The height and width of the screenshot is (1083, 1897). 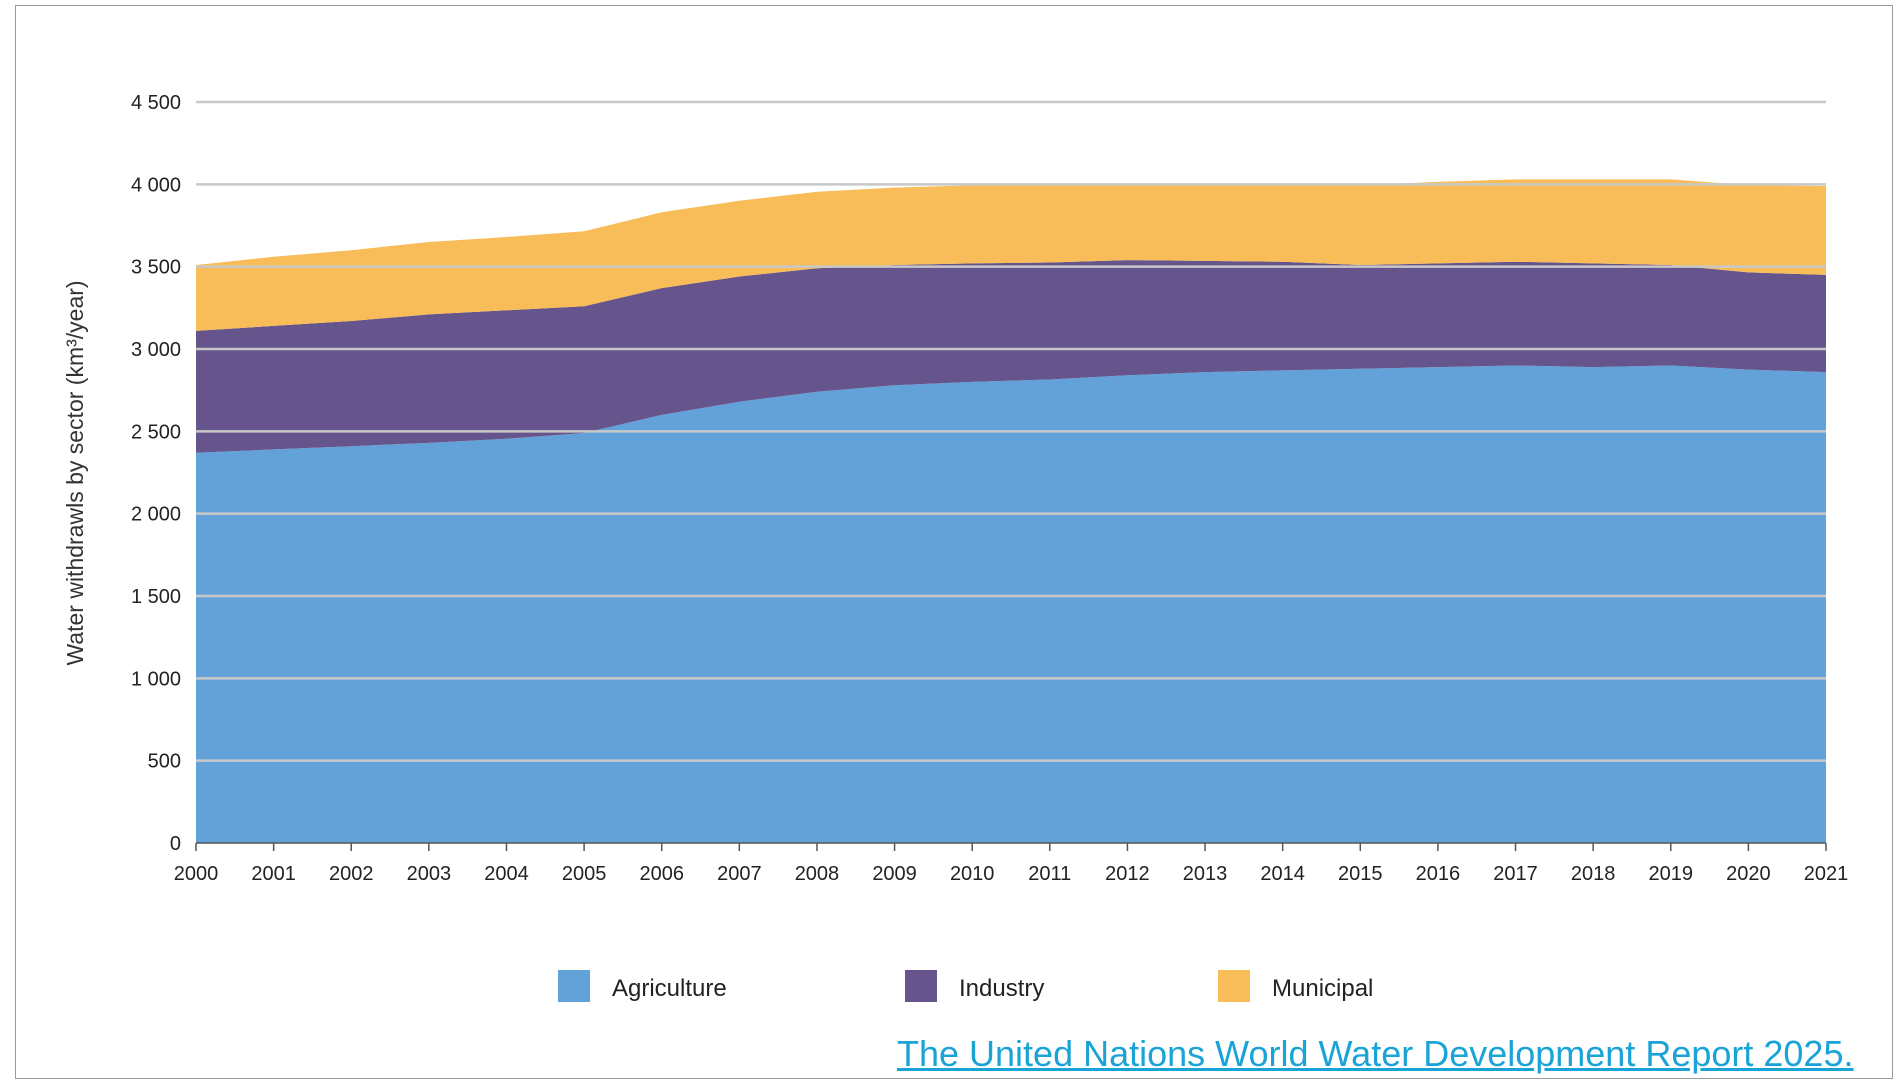 I want to click on y-tick-label: 500, so click(x=164, y=762).